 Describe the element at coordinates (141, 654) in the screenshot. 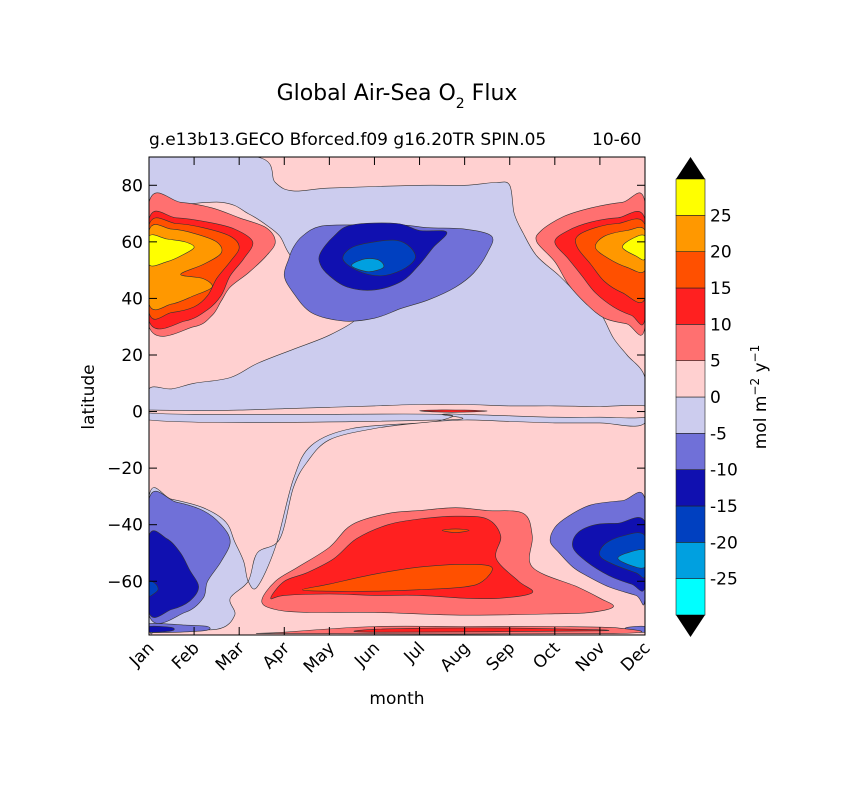

I see `x-tick-label: Jan` at that location.